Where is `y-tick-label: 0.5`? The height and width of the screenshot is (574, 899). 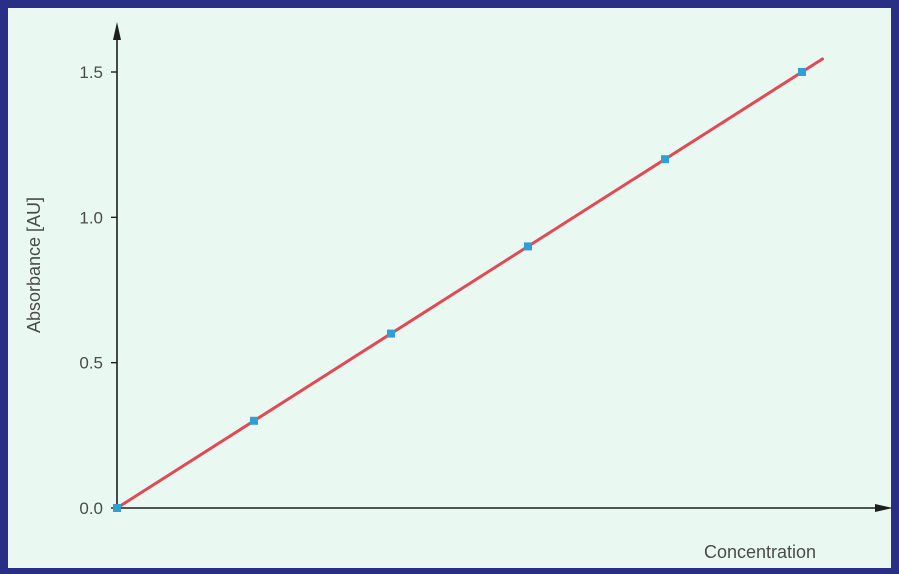 y-tick-label: 0.5 is located at coordinates (91, 363).